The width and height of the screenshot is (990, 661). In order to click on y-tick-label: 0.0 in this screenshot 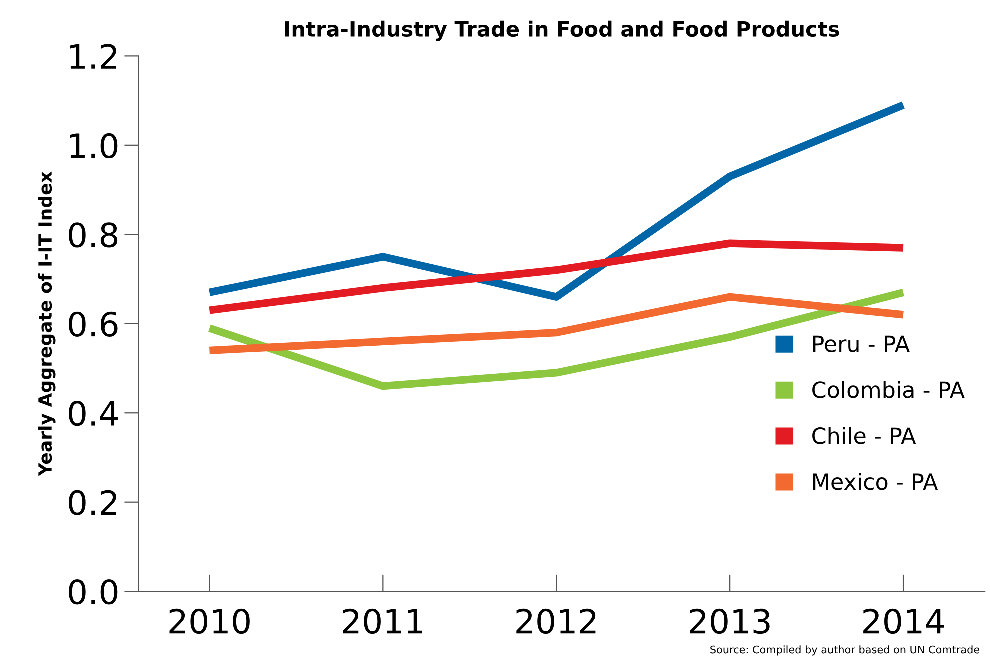, I will do `click(93, 592)`.